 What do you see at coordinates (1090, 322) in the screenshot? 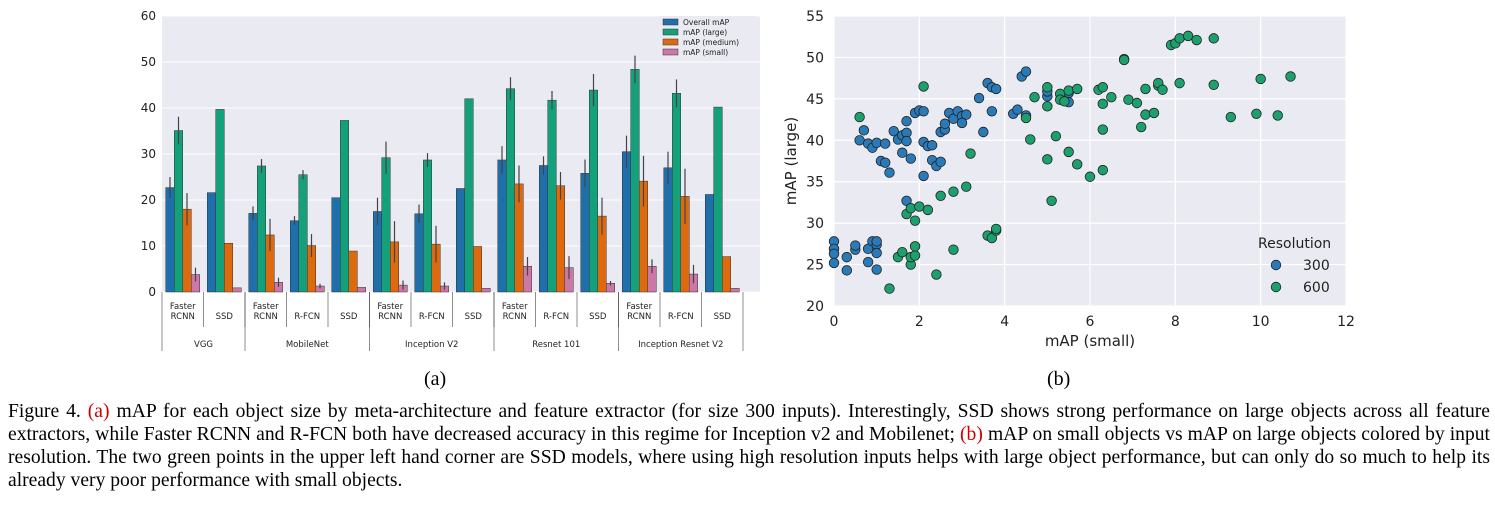
I see `x-tick-label: 6` at bounding box center [1090, 322].